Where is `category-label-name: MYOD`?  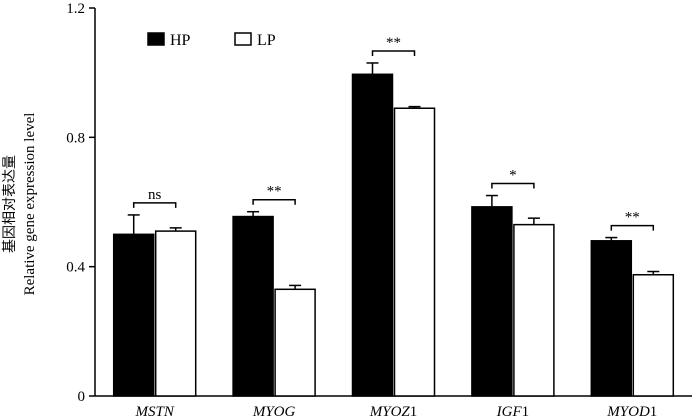 category-label-name: MYOD is located at coordinates (628, 412).